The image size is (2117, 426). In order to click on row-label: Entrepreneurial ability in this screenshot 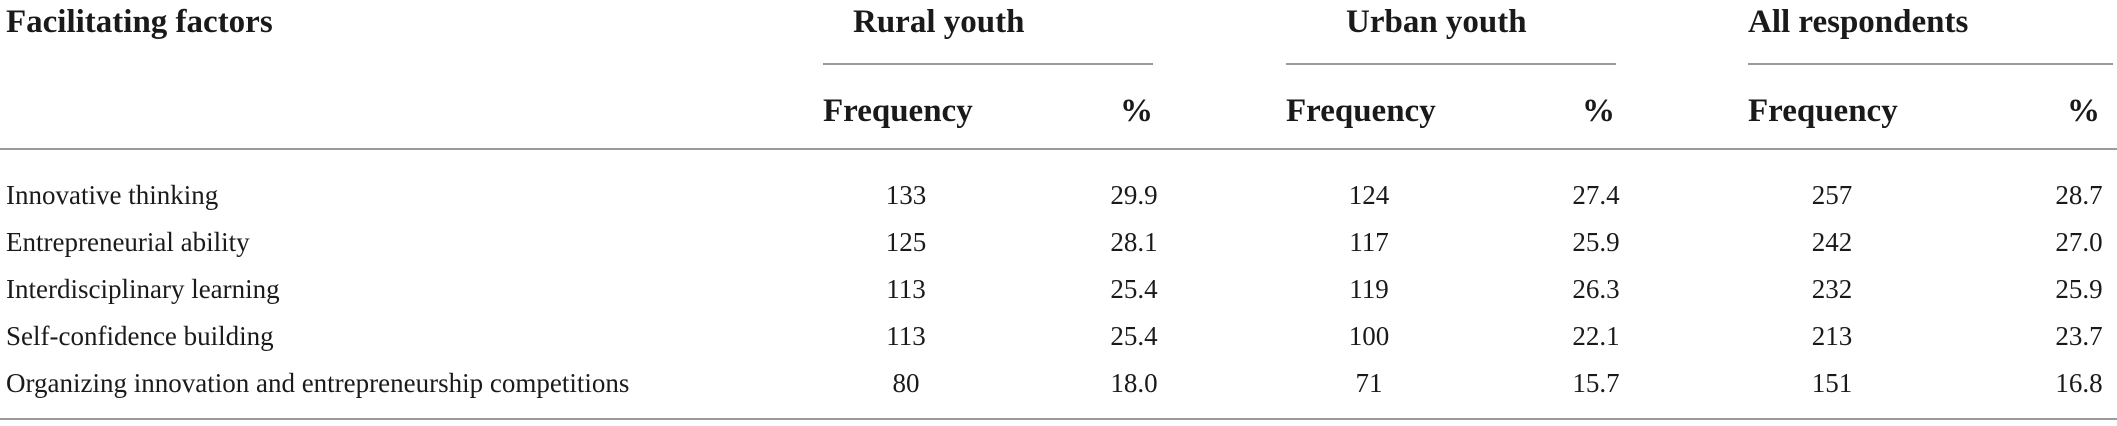, I will do `click(128, 242)`.